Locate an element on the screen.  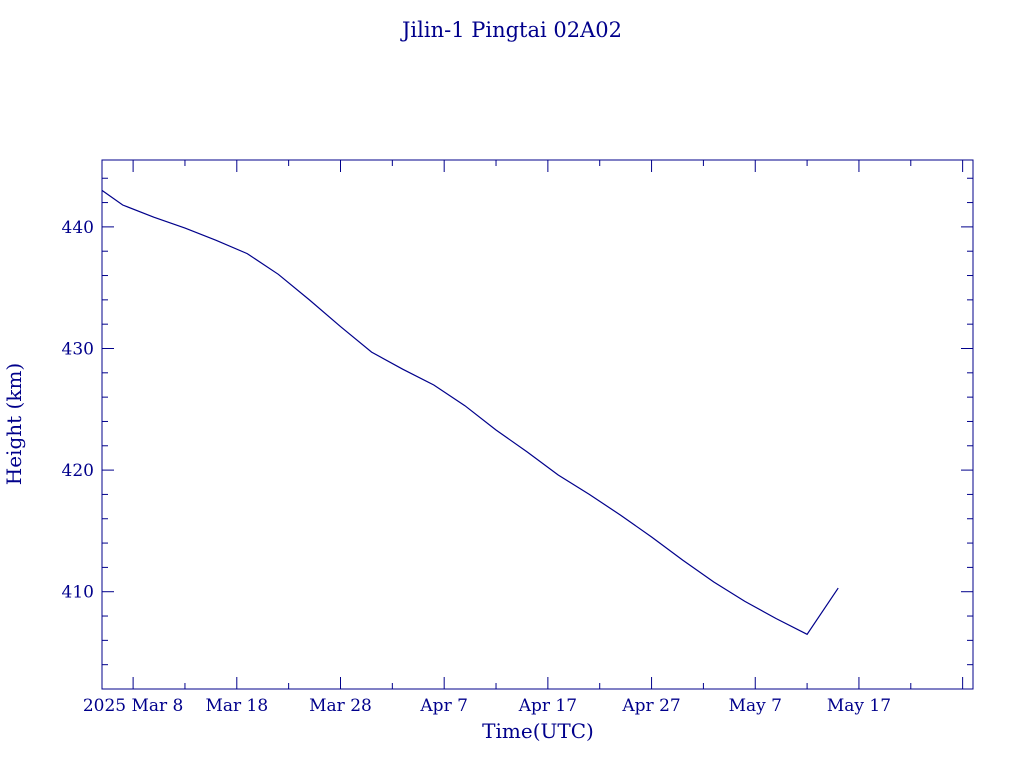
x-tick-label: 2025 Mar 8 is located at coordinates (133, 706).